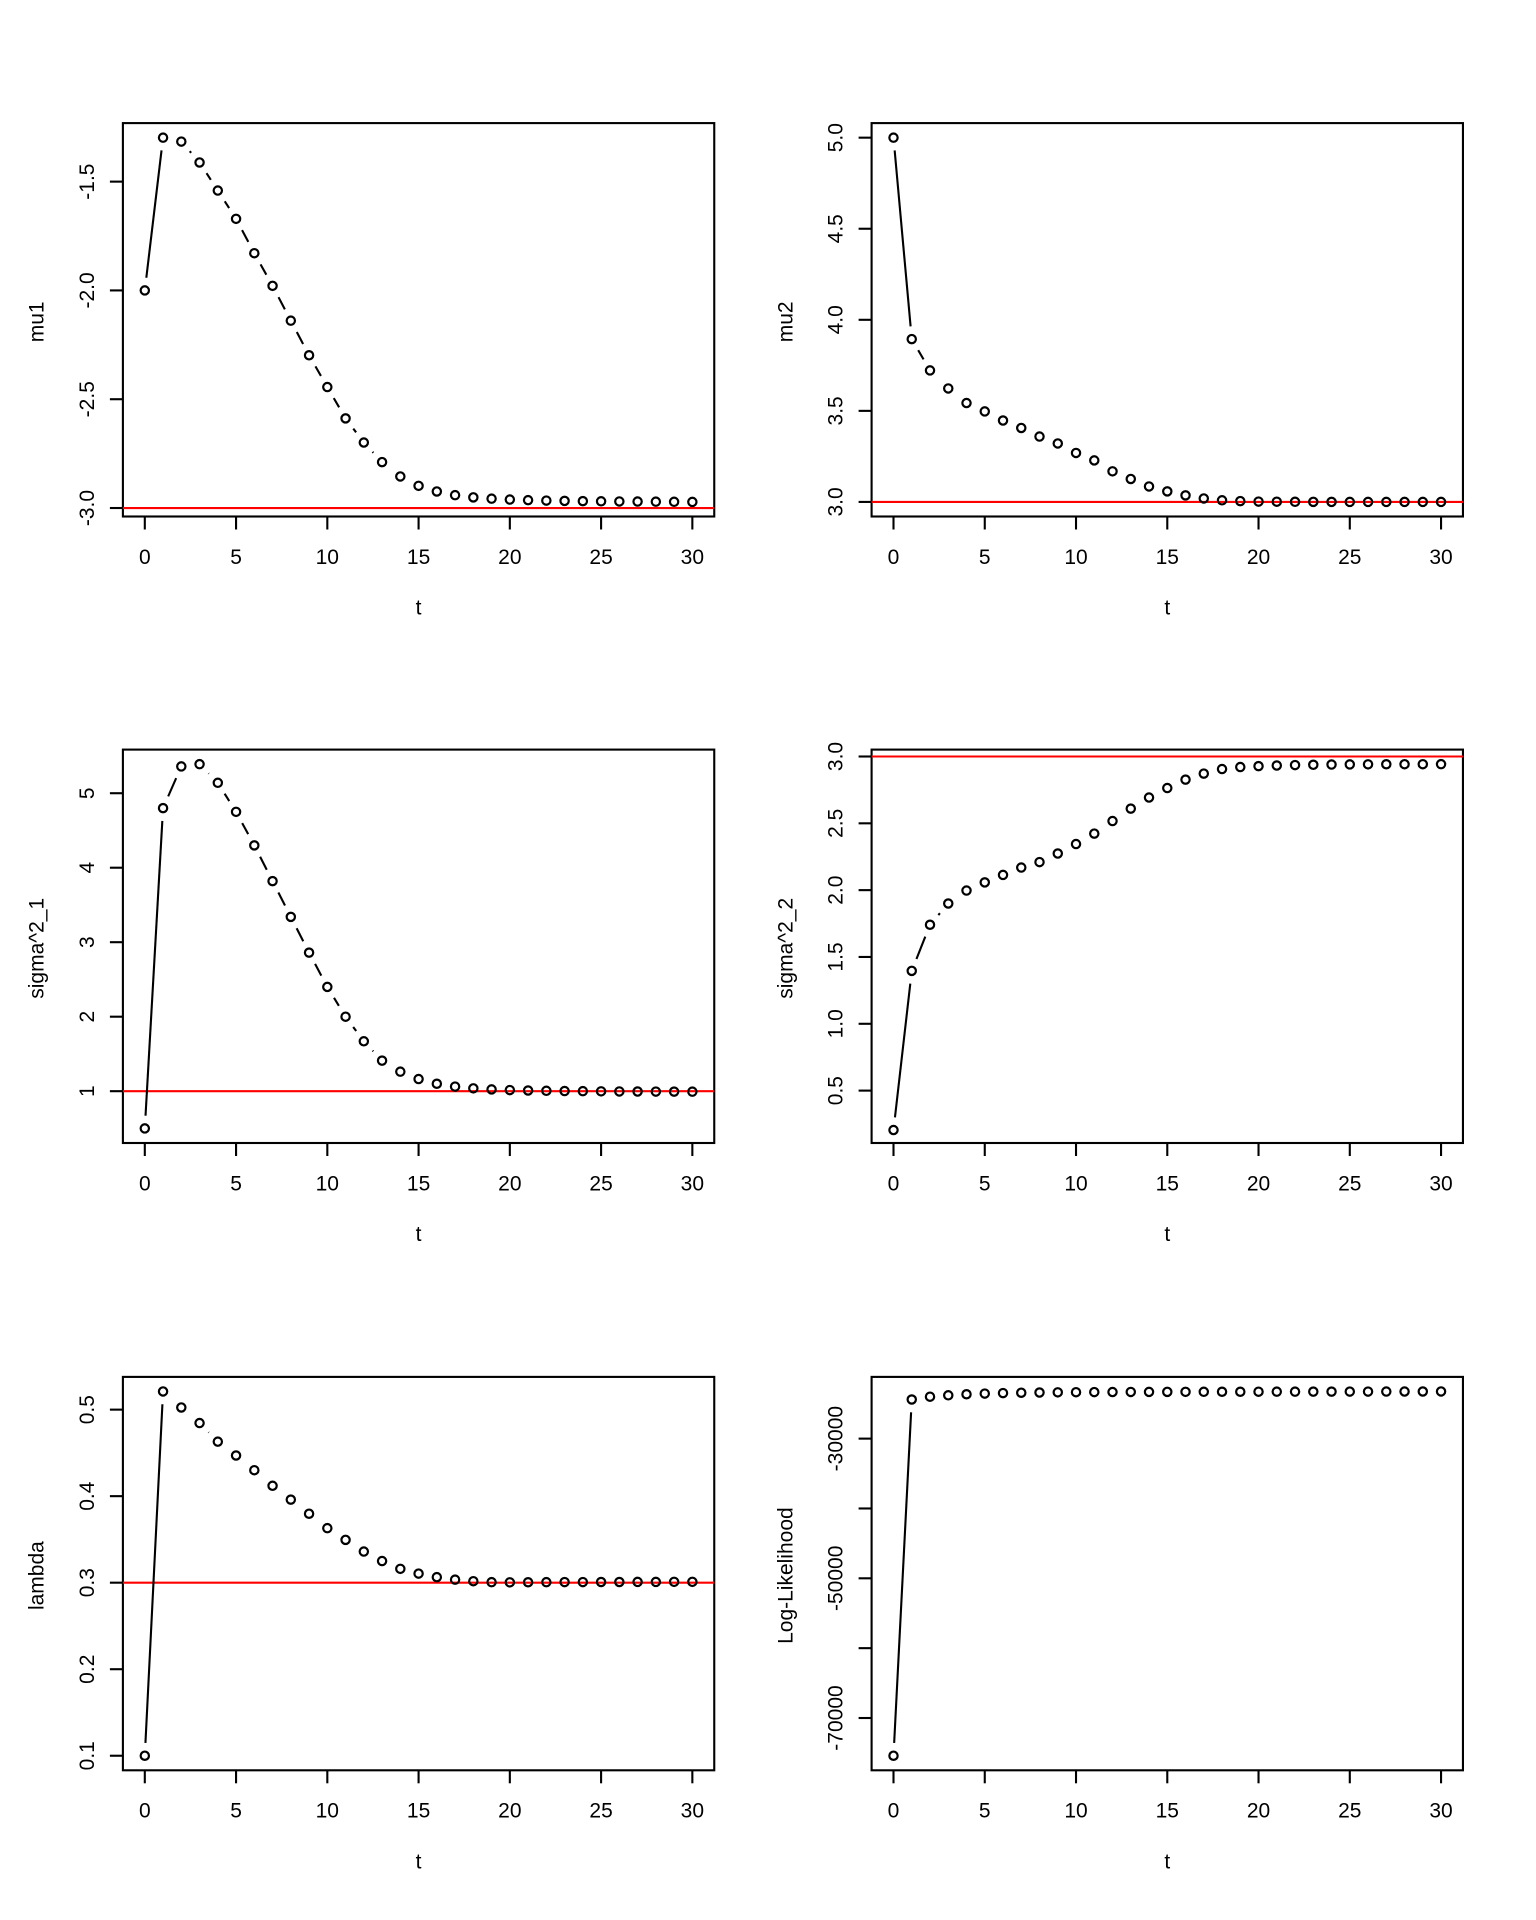 This screenshot has height=1920, width=1536. I want to click on svg-text: 2.0, so click(836, 890).